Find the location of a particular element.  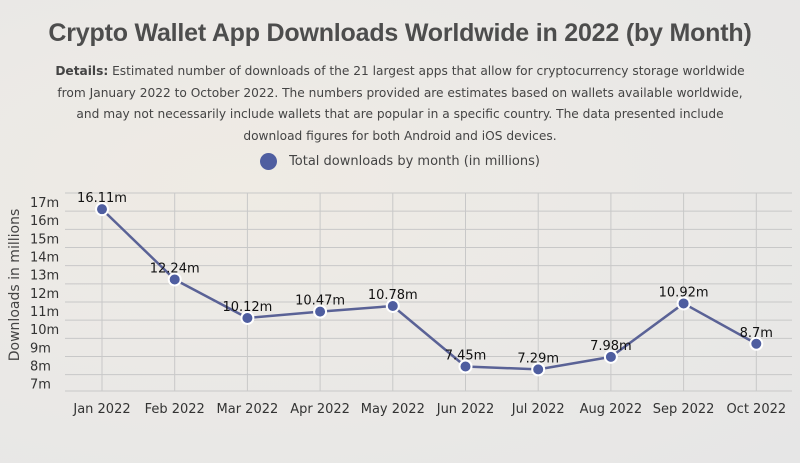

y-tick-label: 8m is located at coordinates (40, 366).